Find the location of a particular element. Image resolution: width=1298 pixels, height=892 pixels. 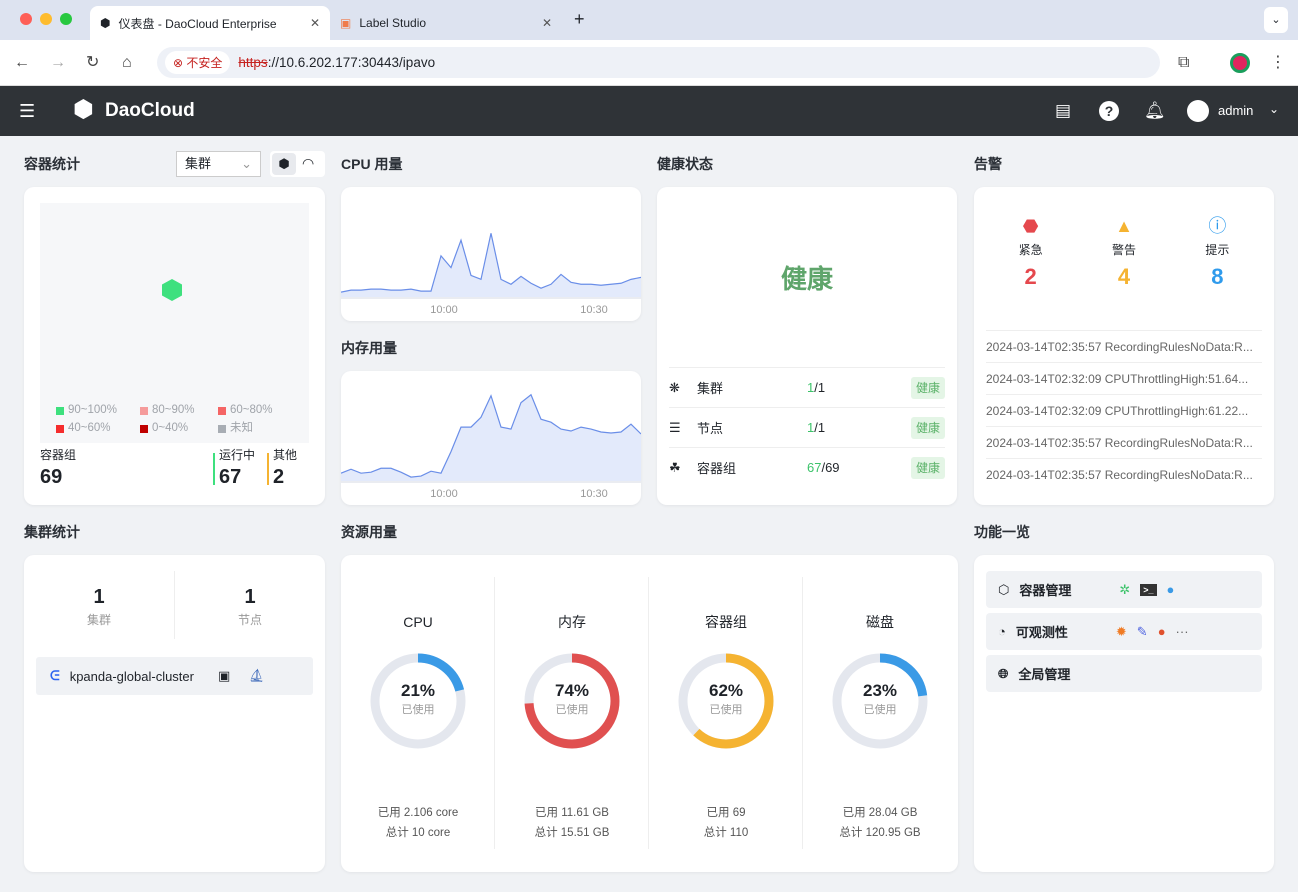

nodes-count: 1 is located at coordinates (250, 597).